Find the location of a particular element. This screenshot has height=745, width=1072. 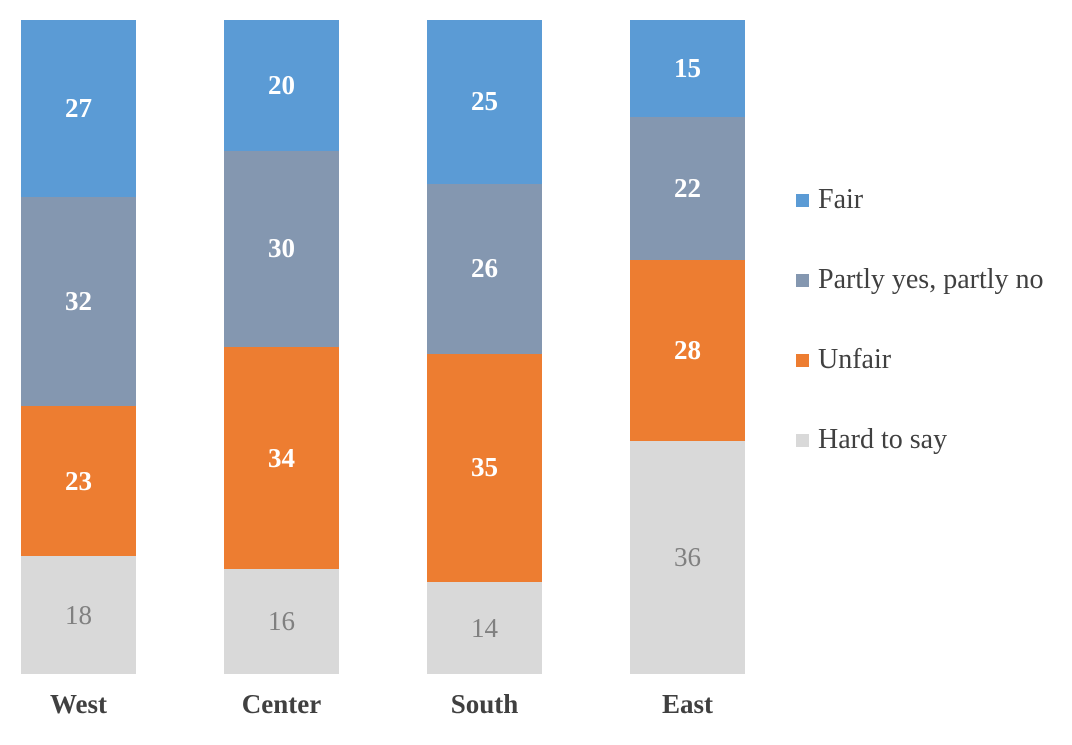

segment-value-label: 26 is located at coordinates (484, 268).